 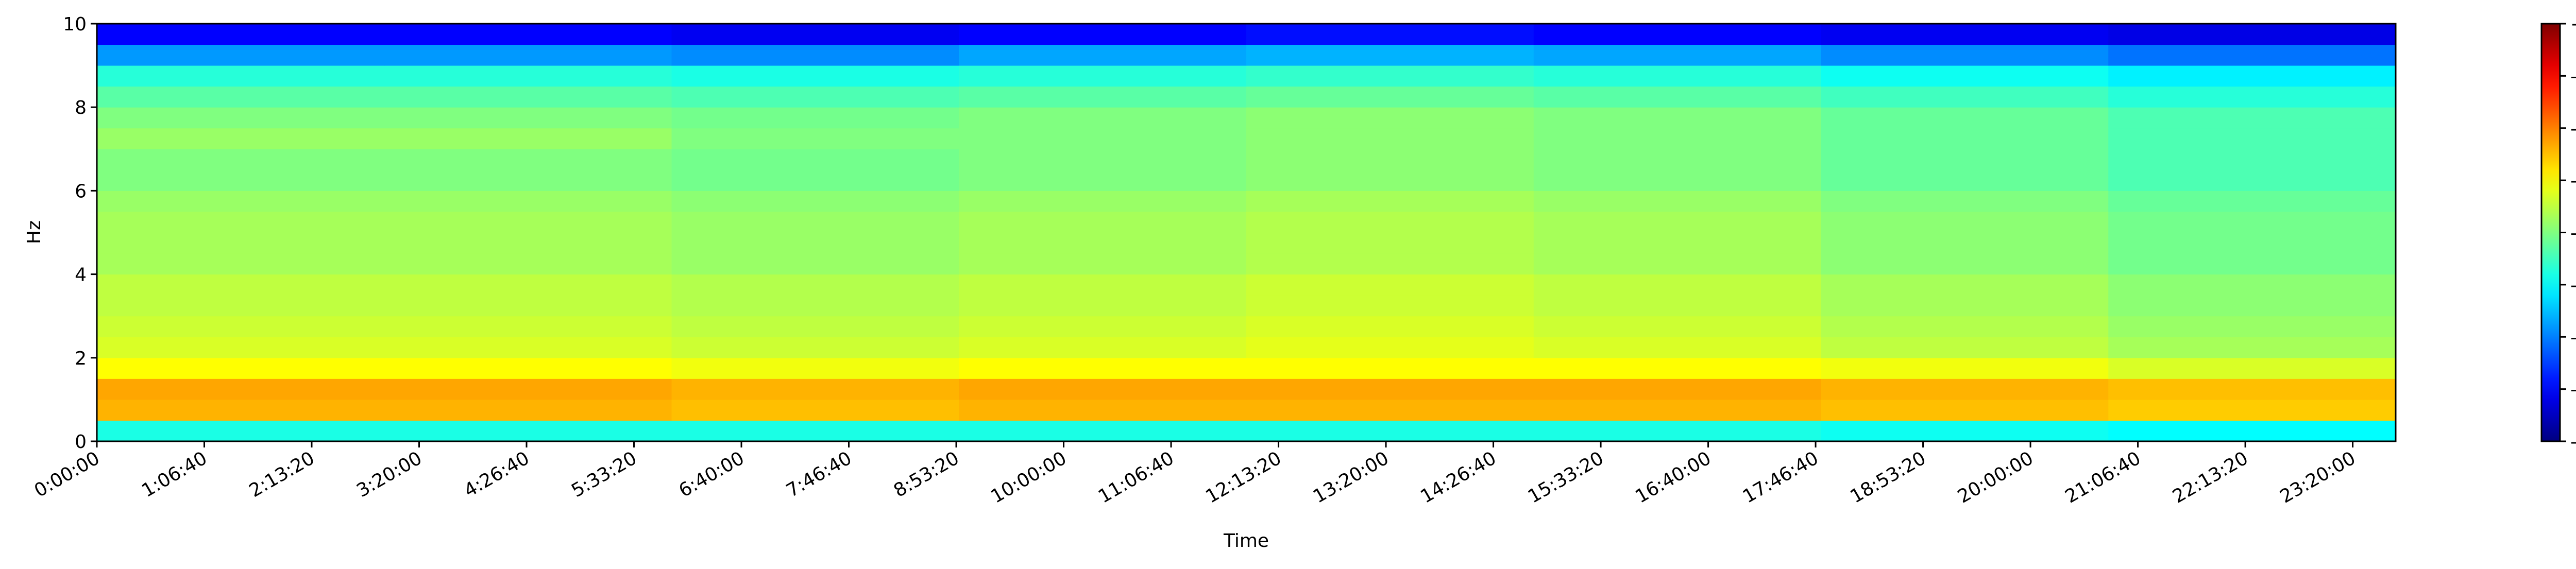 What do you see at coordinates (81, 358) in the screenshot?
I see `y-tick-label: 2` at bounding box center [81, 358].